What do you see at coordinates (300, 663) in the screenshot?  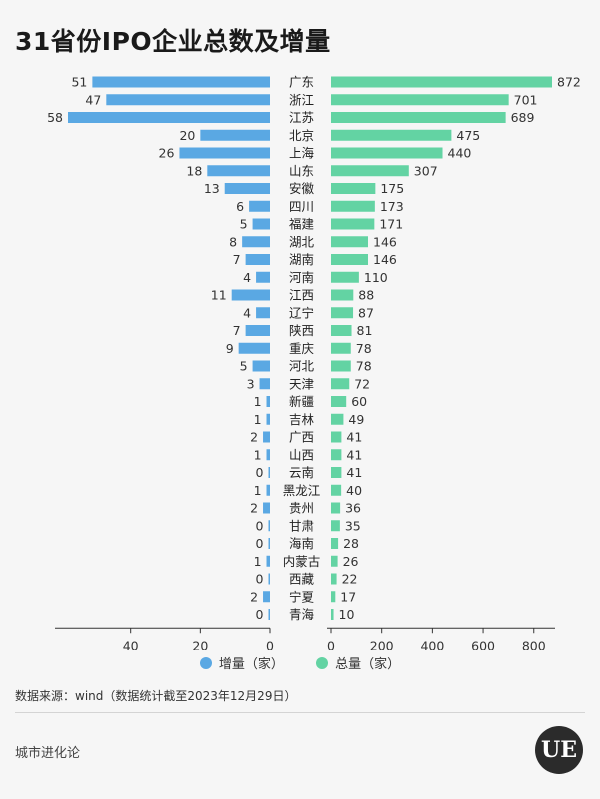 I see `legend: 增量（家） 总量（家）` at bounding box center [300, 663].